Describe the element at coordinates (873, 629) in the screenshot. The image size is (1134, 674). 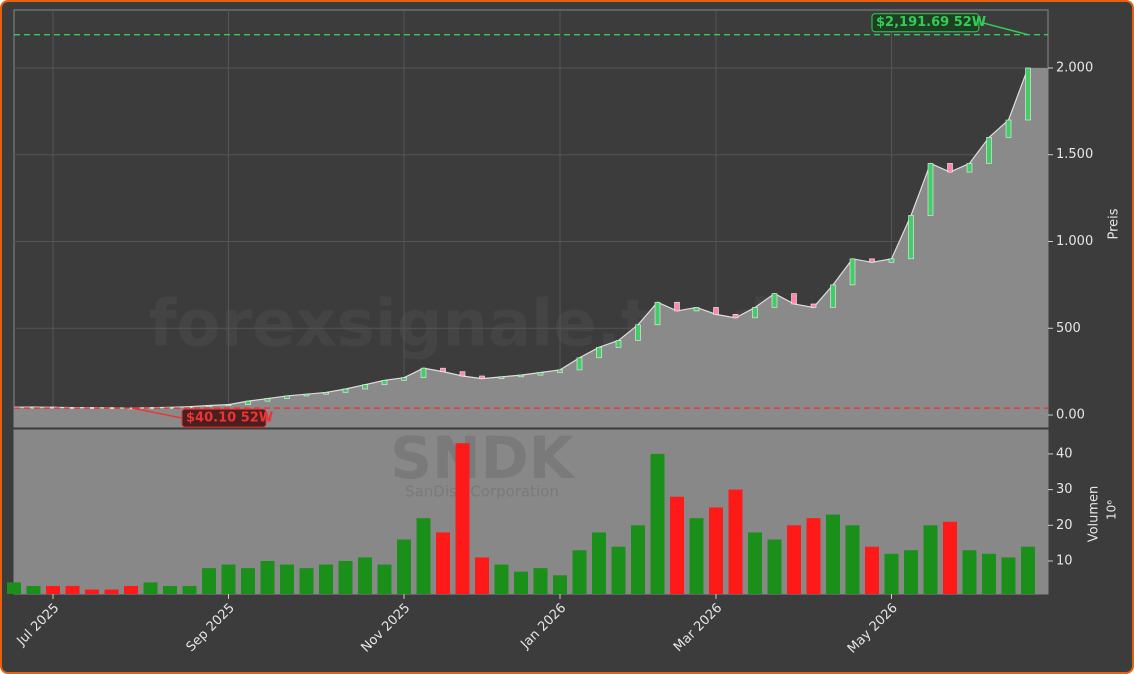
I see `x-tick-label: May 2026` at that location.